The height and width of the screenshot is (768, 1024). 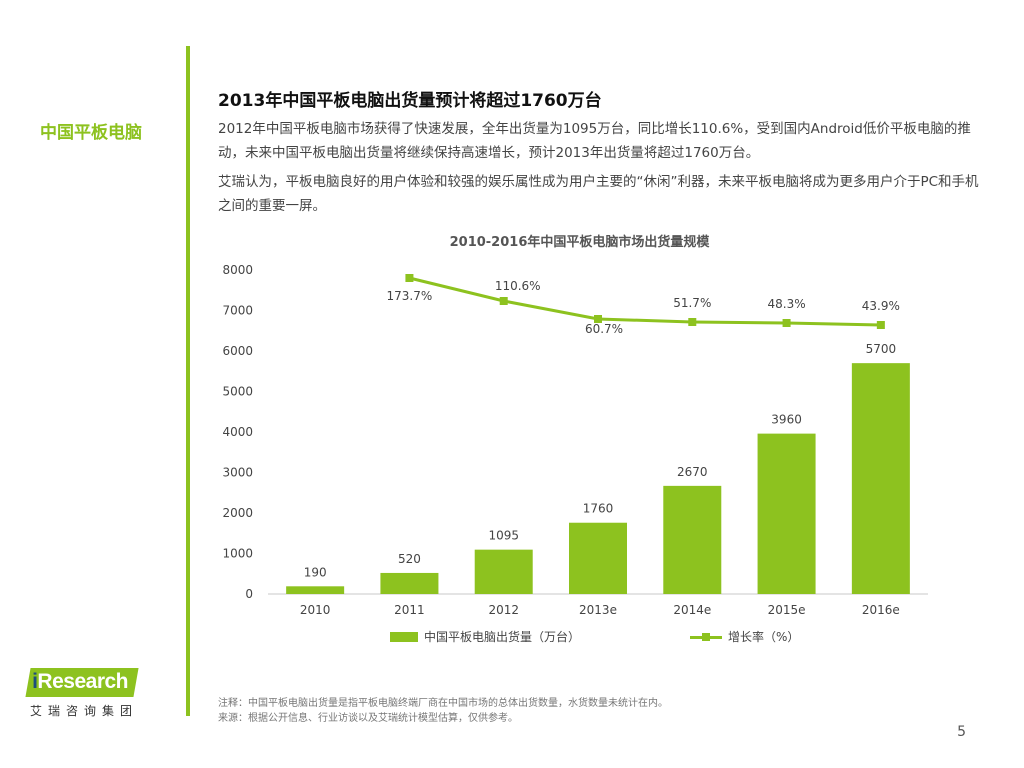 I want to click on growth-rate-label: 60.7%, so click(x=604, y=329).